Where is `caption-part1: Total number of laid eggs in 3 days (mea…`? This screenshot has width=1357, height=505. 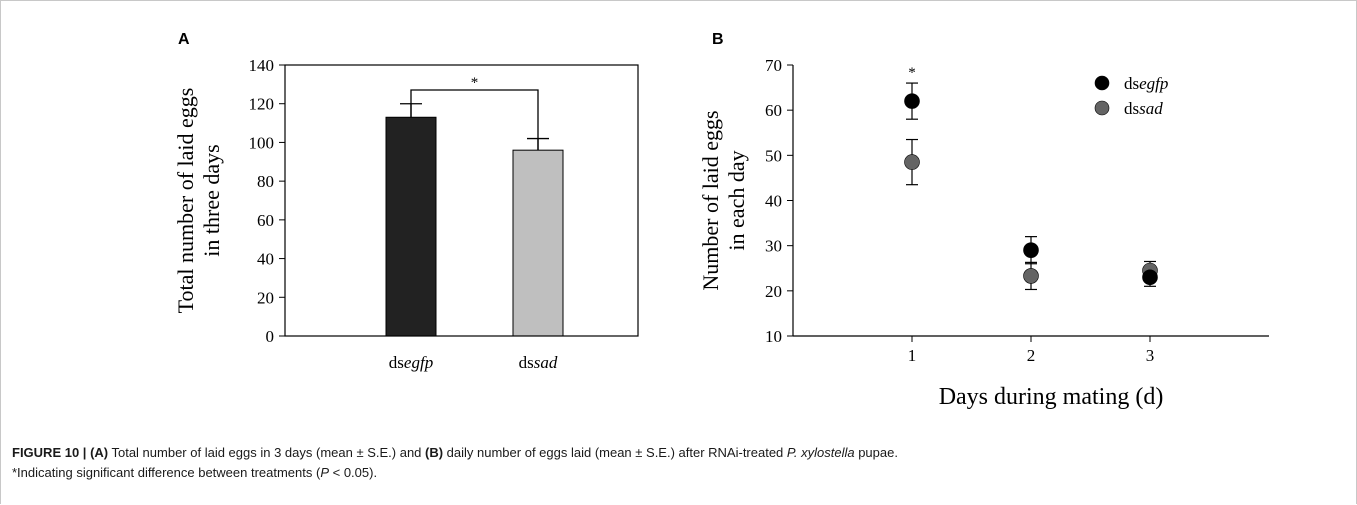 caption-part1: Total number of laid eggs in 3 days (mea… is located at coordinates (267, 452).